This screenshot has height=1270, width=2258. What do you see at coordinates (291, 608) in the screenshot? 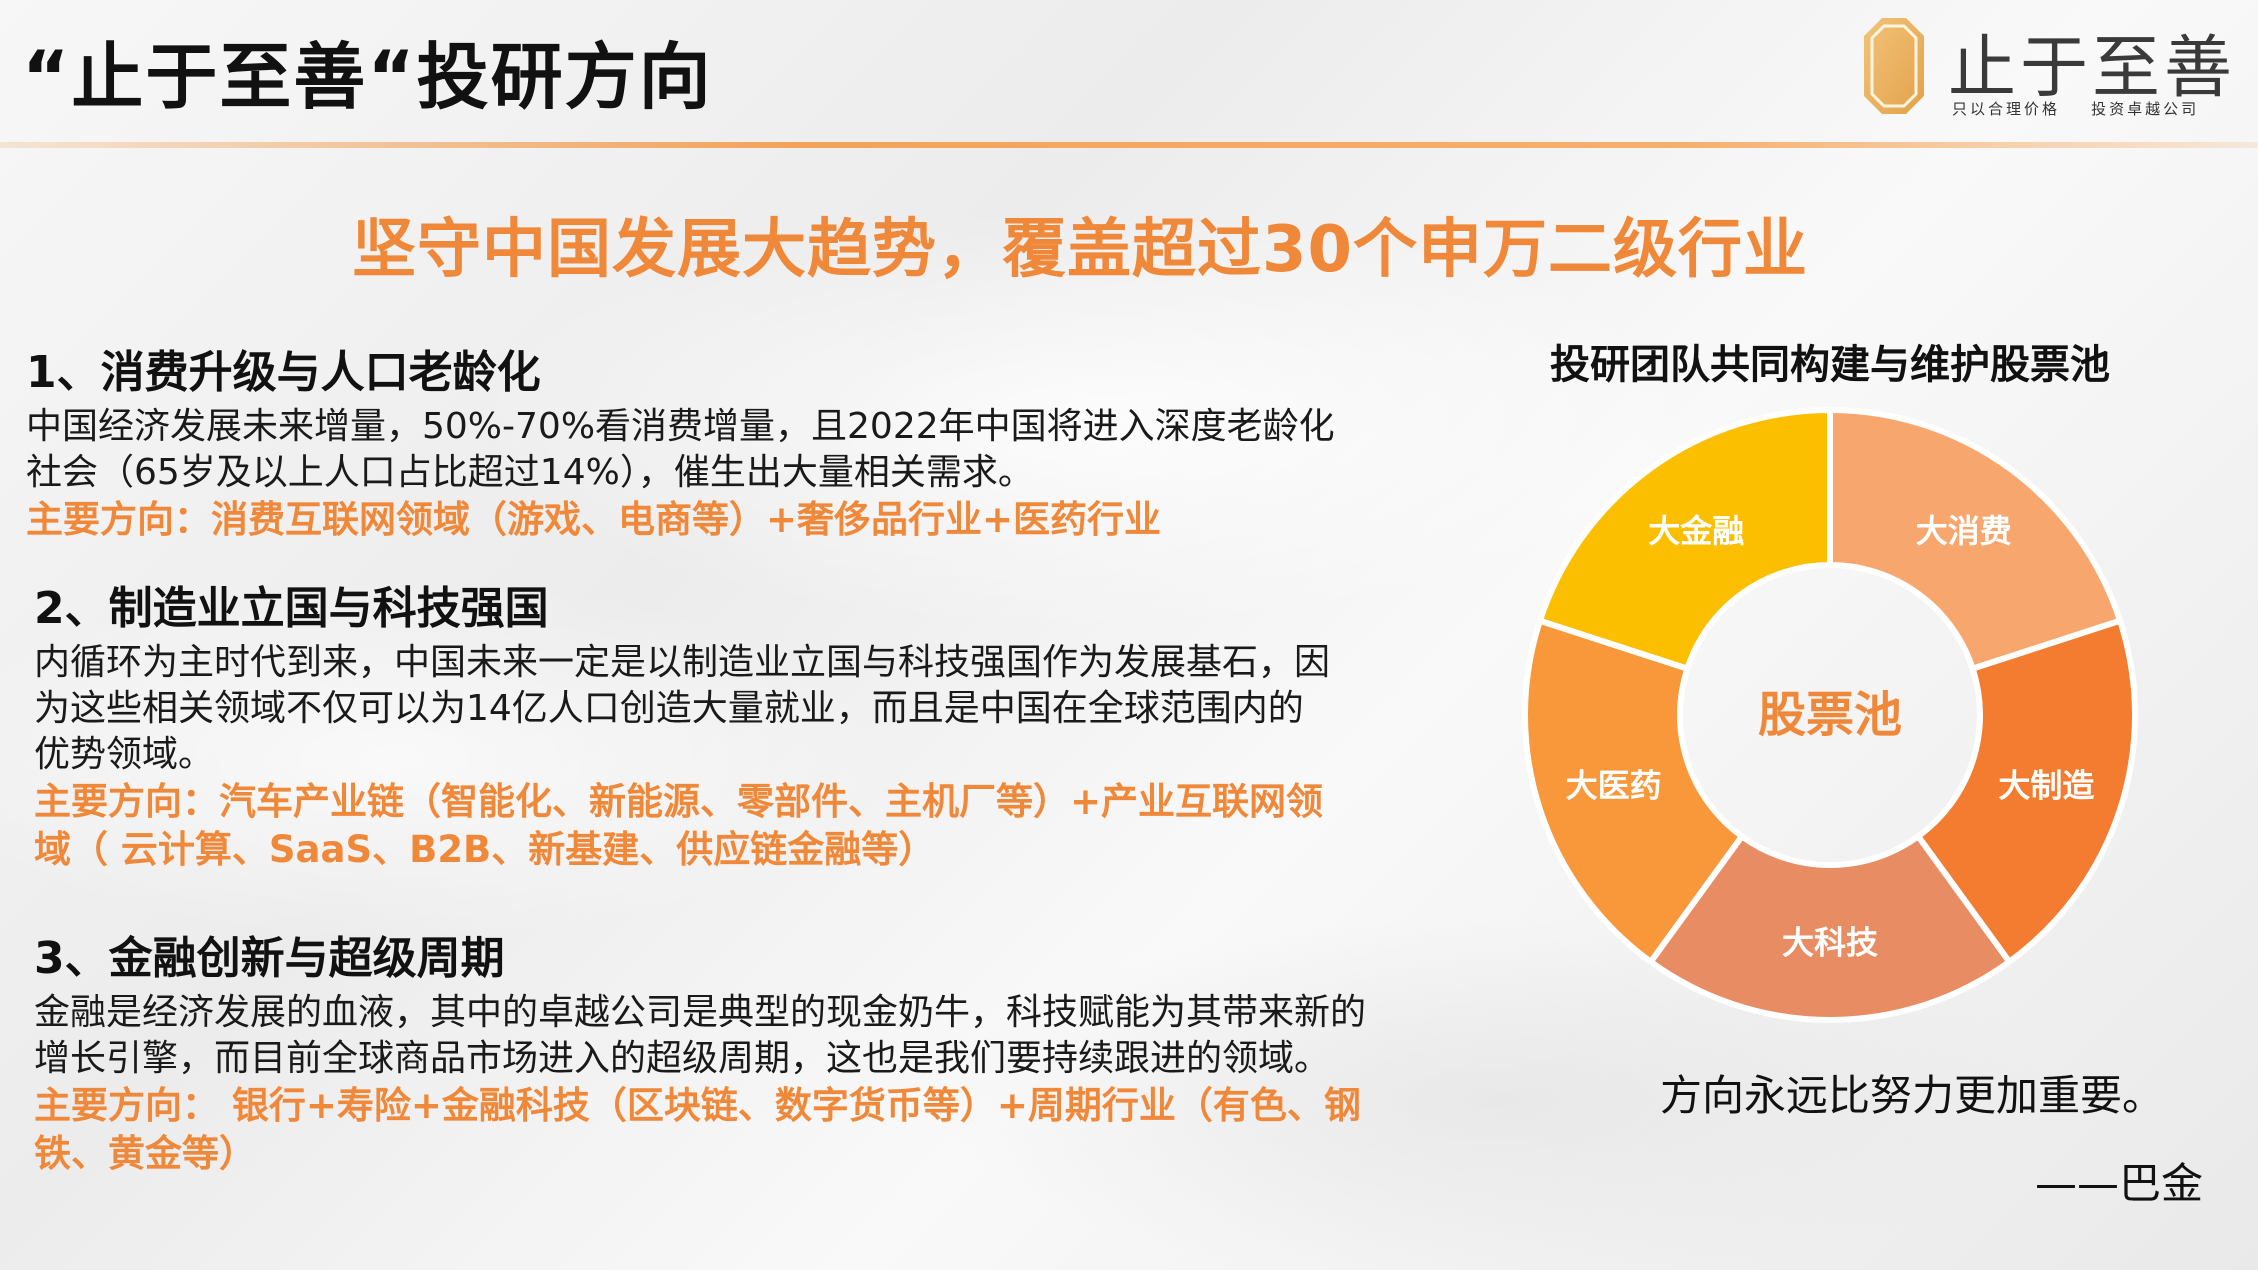
I see `section-title: 2、制造业立国与科技强国` at bounding box center [291, 608].